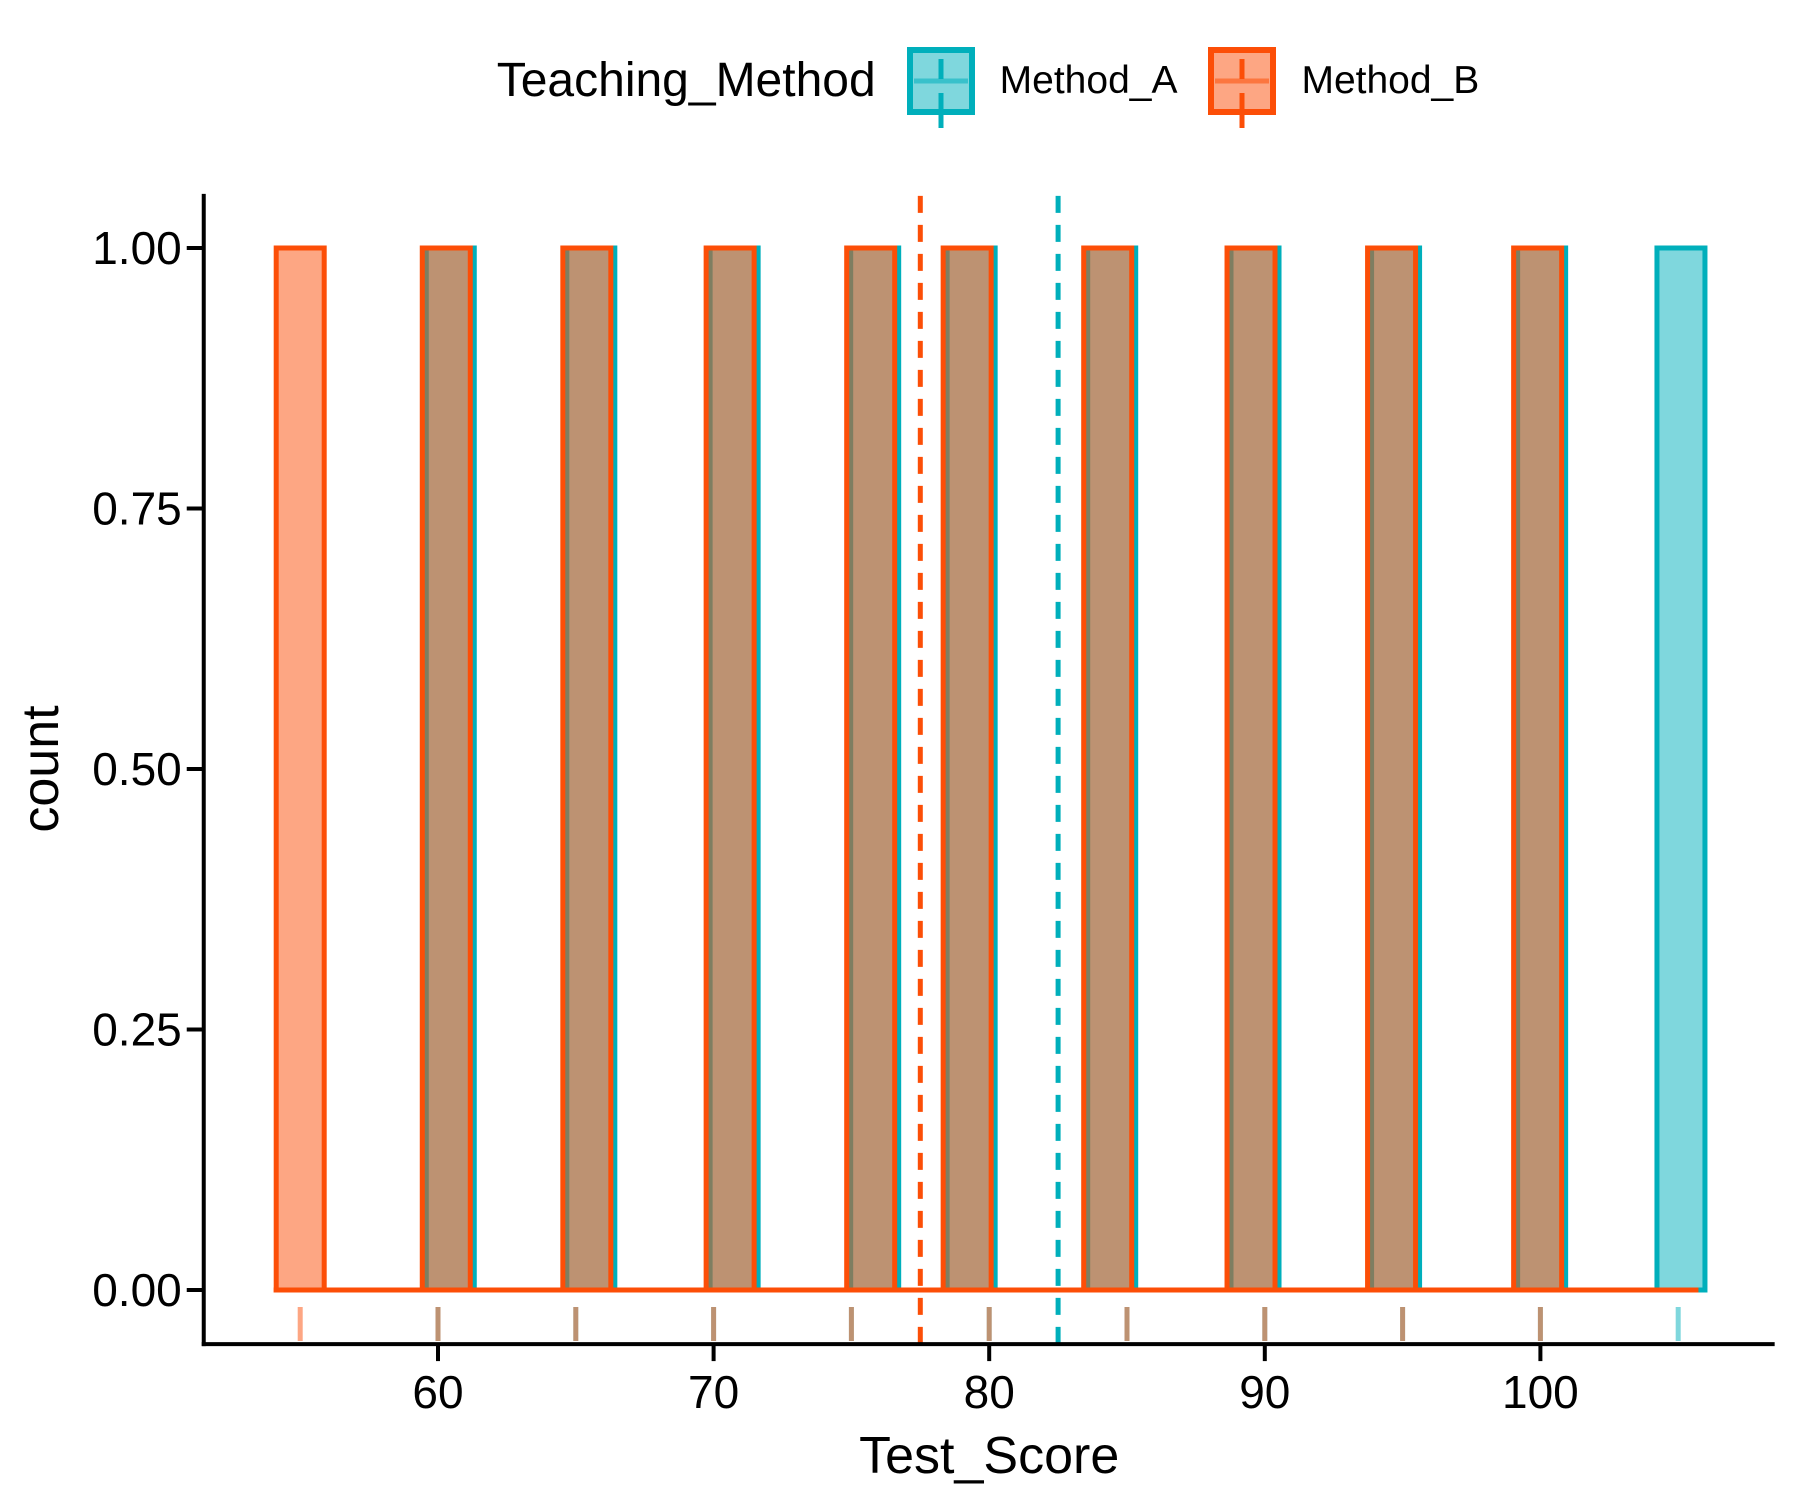 Image resolution: width=1800 pixels, height=1500 pixels. Describe the element at coordinates (137, 248) in the screenshot. I see `y-tick-label-1.00: 1.00` at that location.